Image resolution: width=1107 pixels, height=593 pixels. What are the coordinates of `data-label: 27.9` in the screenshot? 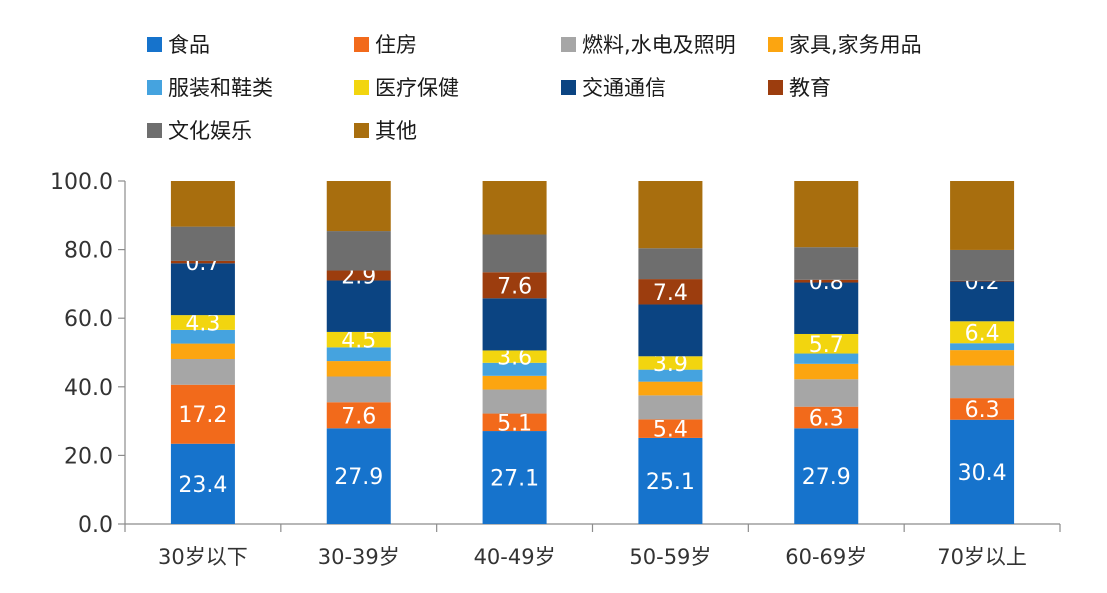 It's located at (358, 477).